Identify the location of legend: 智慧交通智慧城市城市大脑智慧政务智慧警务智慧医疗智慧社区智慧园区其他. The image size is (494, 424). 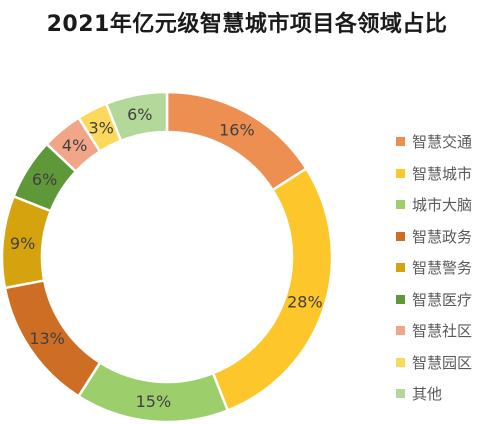
(444, 268).